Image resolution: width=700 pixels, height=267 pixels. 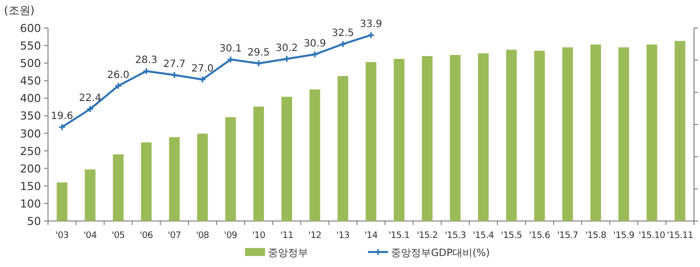 What do you see at coordinates (147, 236) in the screenshot?
I see `x-tick-label: '06` at bounding box center [147, 236].